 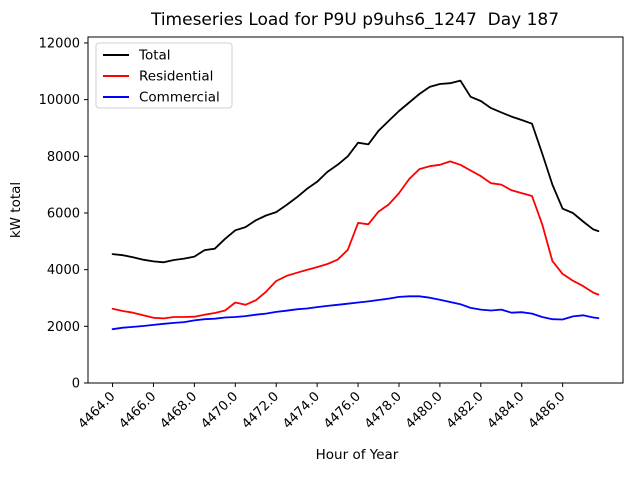 What do you see at coordinates (424, 410) in the screenshot?
I see `x-tick-label: 4480.0` at bounding box center [424, 410].